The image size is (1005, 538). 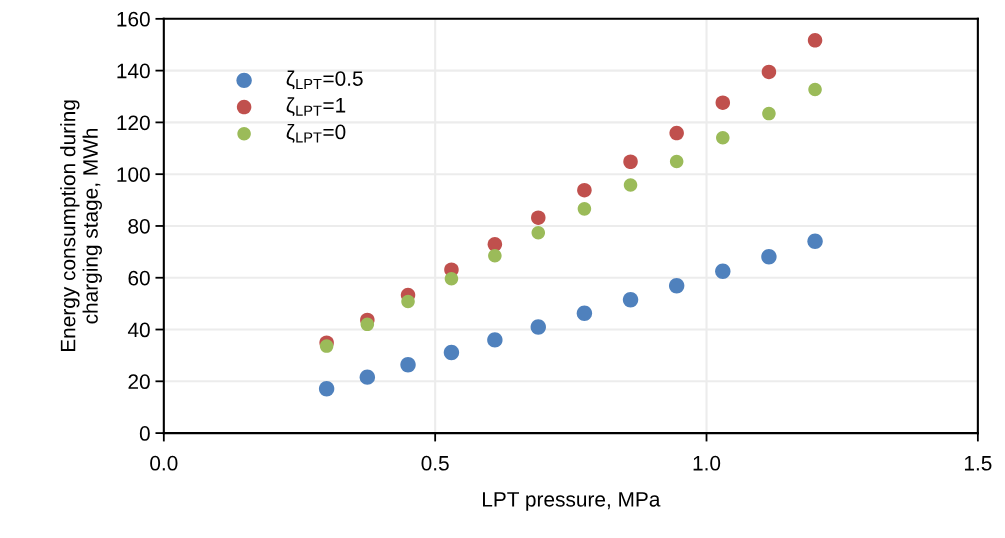 What do you see at coordinates (978, 463) in the screenshot?
I see `x-tick-label: 1.5` at bounding box center [978, 463].